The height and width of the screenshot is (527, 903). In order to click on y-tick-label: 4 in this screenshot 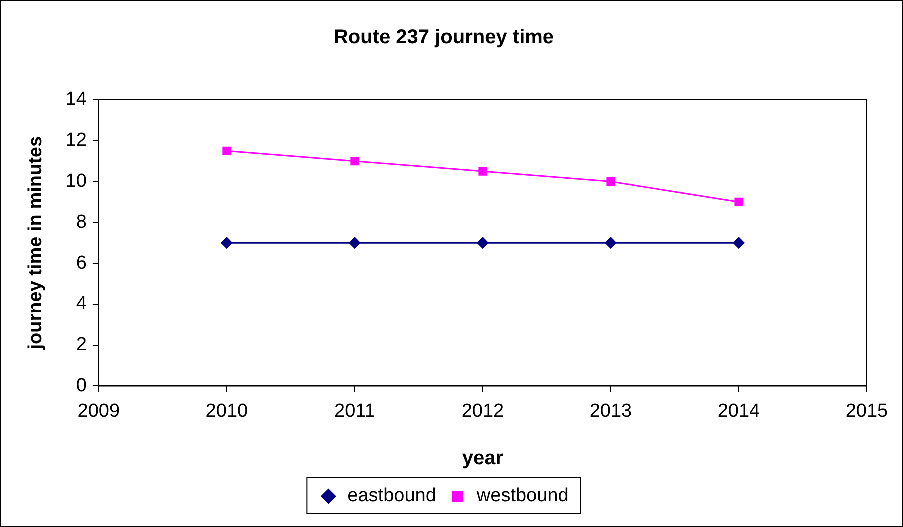, I will do `click(82, 304)`.